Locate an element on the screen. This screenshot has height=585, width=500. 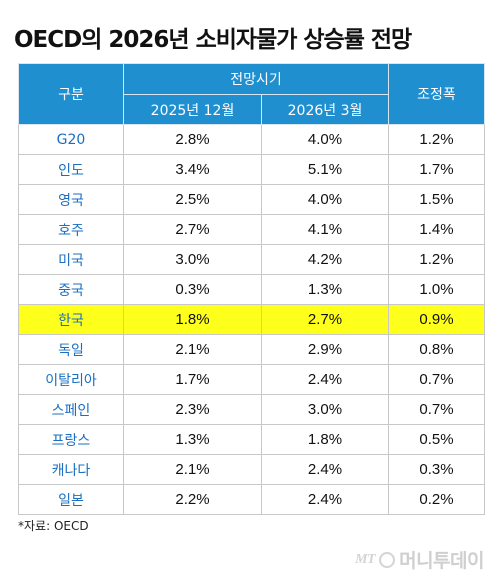
forecast-dec-2025: 2.7% is located at coordinates (192, 229).